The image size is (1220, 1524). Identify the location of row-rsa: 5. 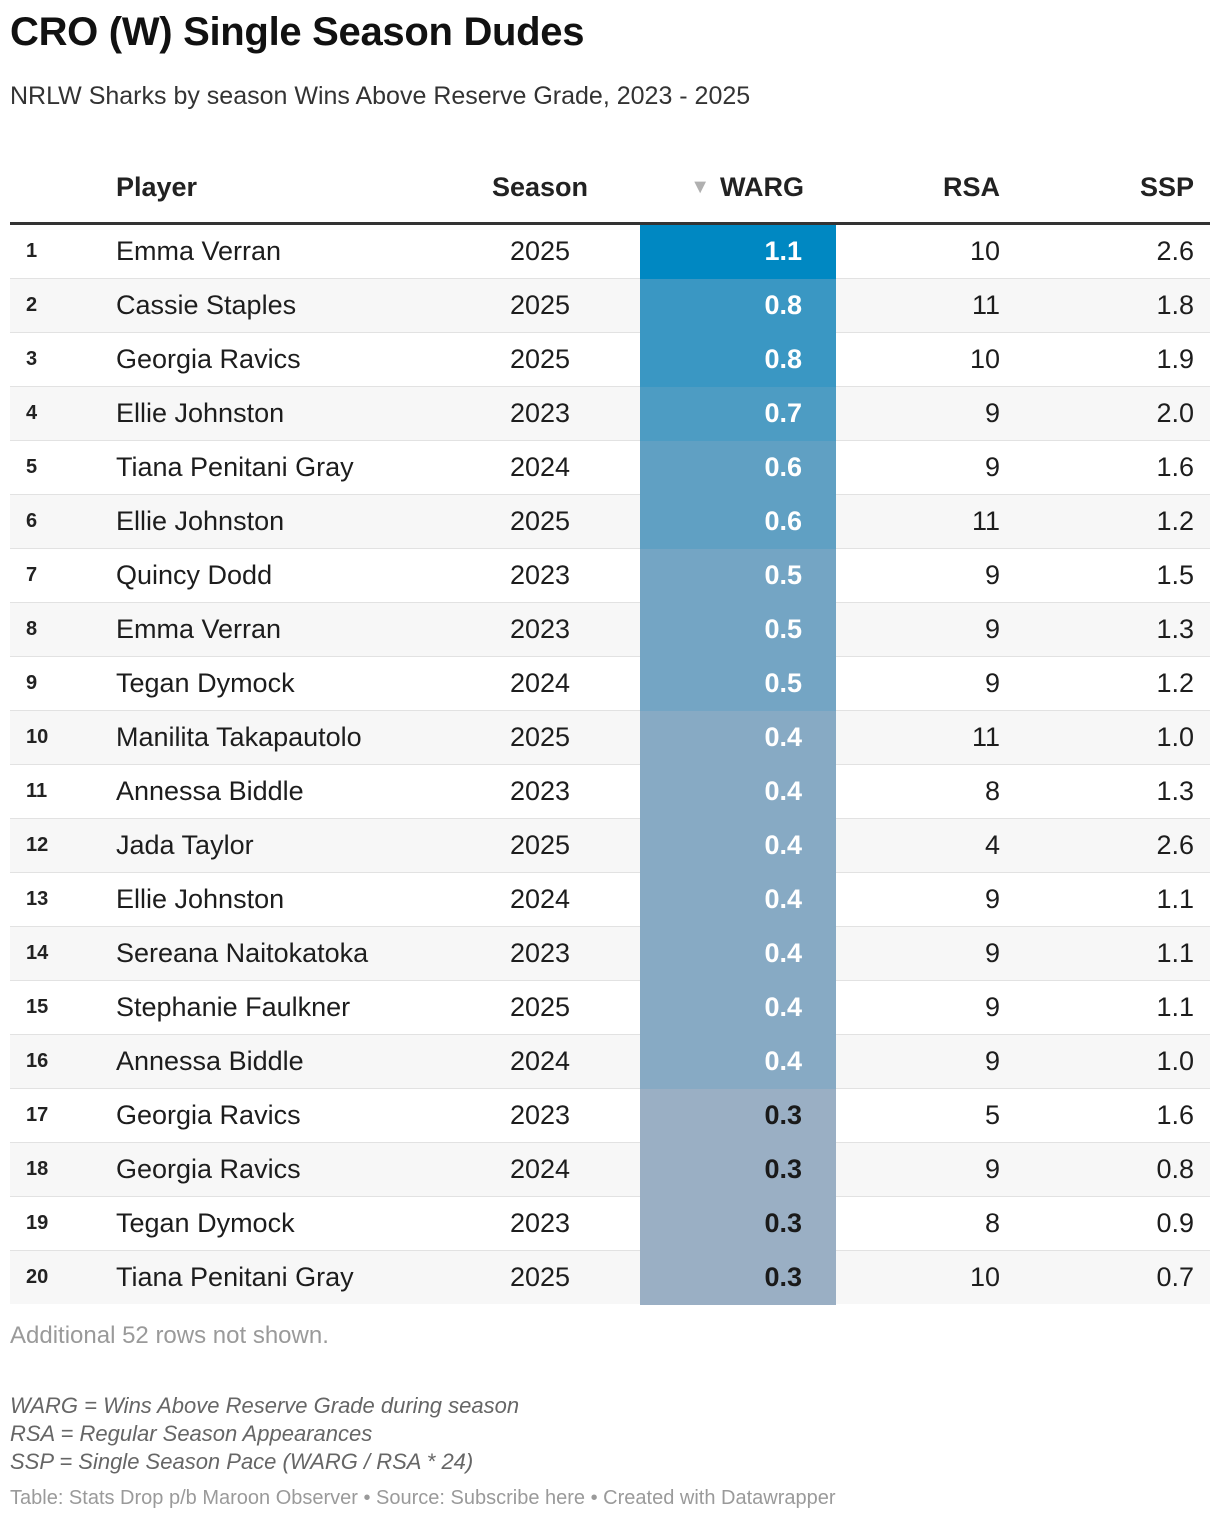
(992, 1115).